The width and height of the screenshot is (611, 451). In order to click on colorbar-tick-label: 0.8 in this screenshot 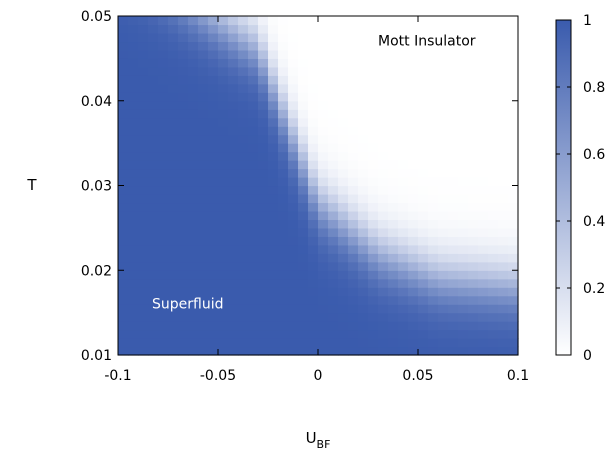, I will do `click(594, 88)`.